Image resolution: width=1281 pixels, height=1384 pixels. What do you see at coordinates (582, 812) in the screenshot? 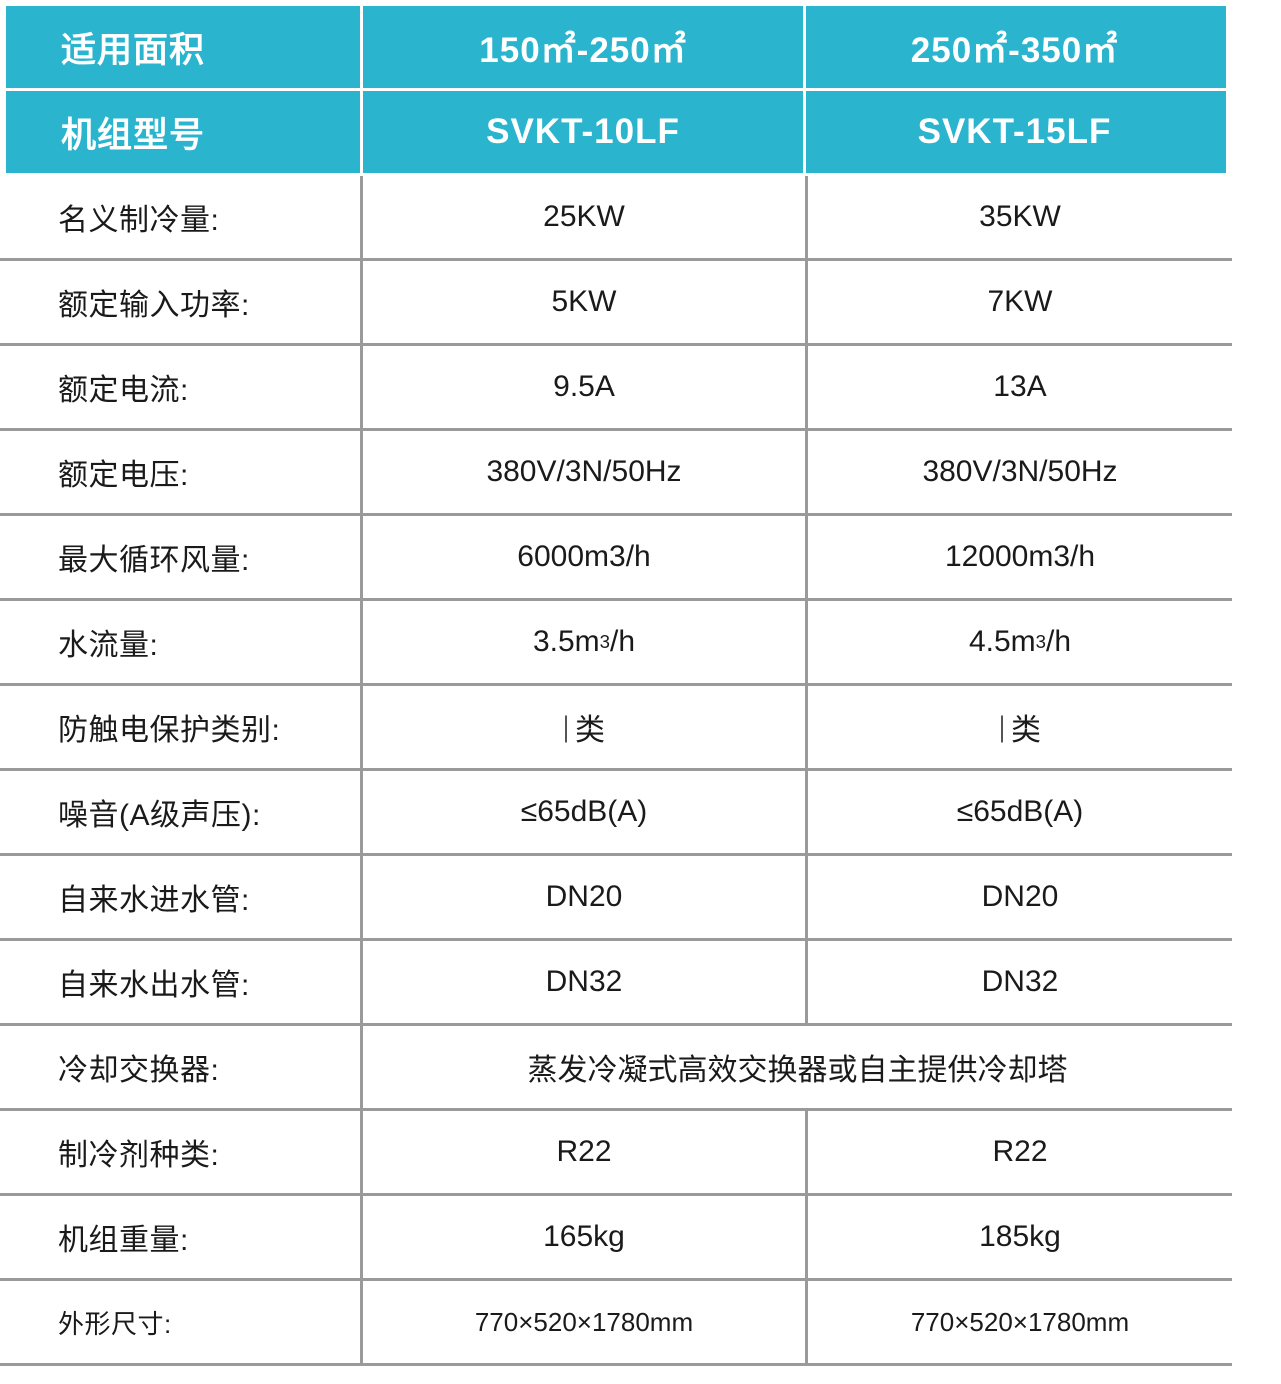
I see `row-value-col1: ≤65dB(A)` at bounding box center [582, 812].